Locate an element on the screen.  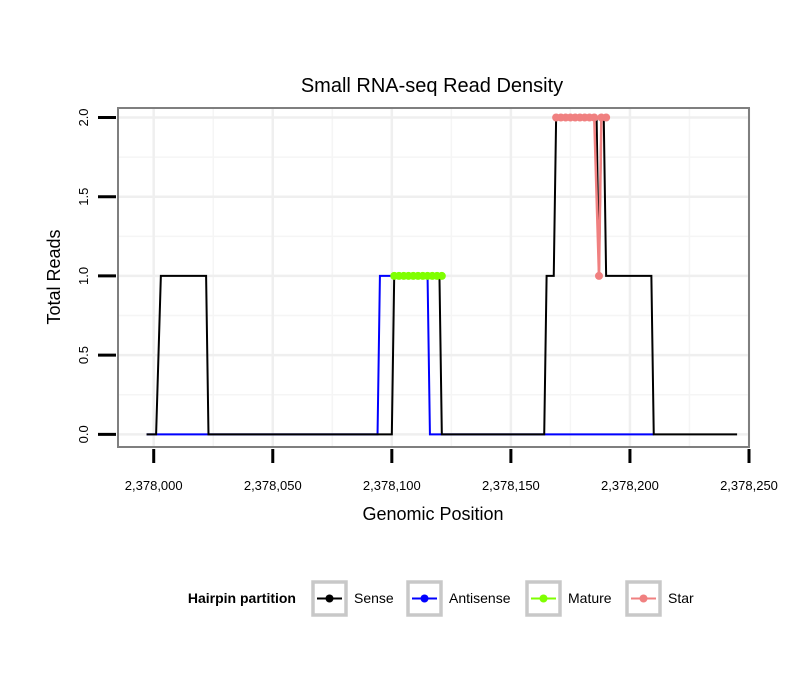
series-mature is located at coordinates (418, 275).